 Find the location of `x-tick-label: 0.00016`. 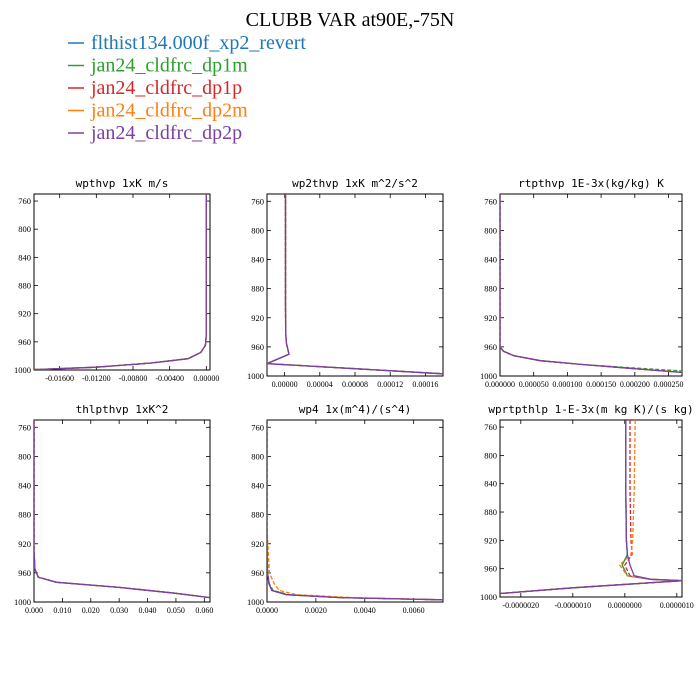

x-tick-label: 0.00016 is located at coordinates (425, 384).